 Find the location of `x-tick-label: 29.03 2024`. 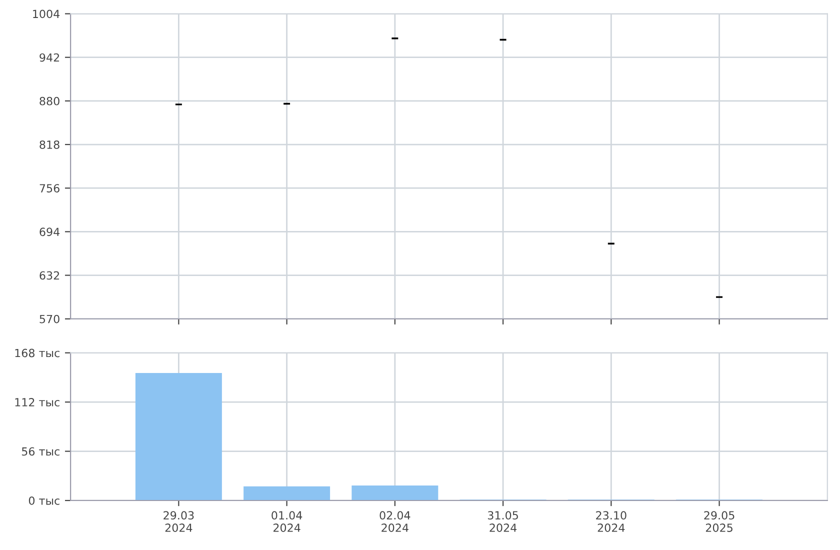

x-tick-label: 29.03 2024 is located at coordinates (179, 521).